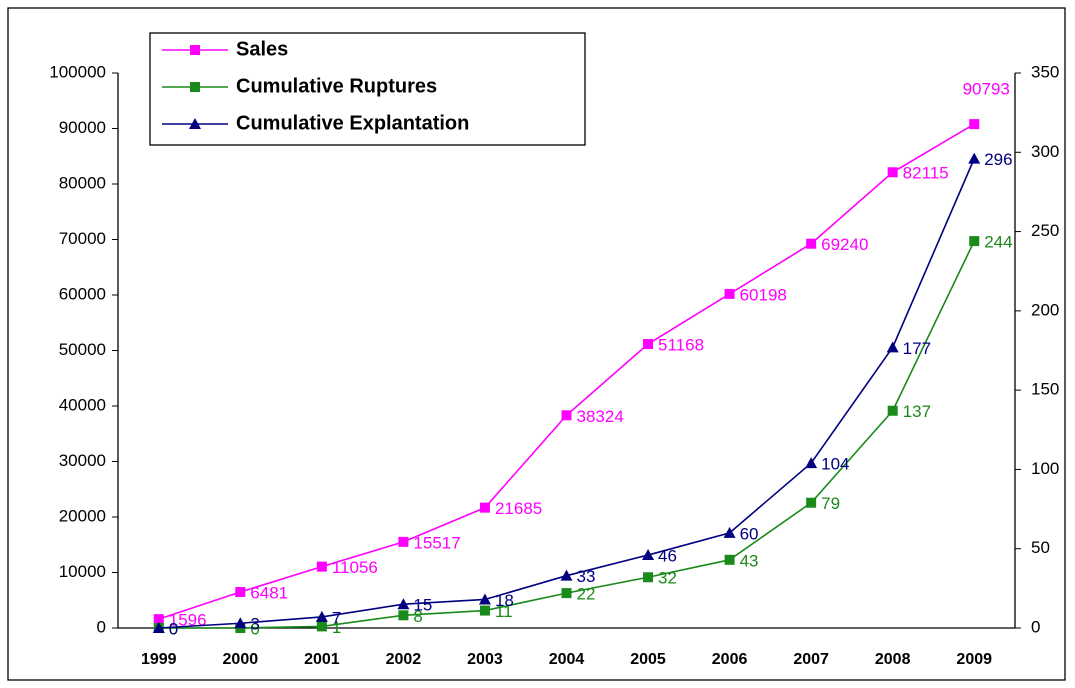 The height and width of the screenshot is (688, 1075). What do you see at coordinates (998, 242) in the screenshot?
I see `data-label: 244` at bounding box center [998, 242].